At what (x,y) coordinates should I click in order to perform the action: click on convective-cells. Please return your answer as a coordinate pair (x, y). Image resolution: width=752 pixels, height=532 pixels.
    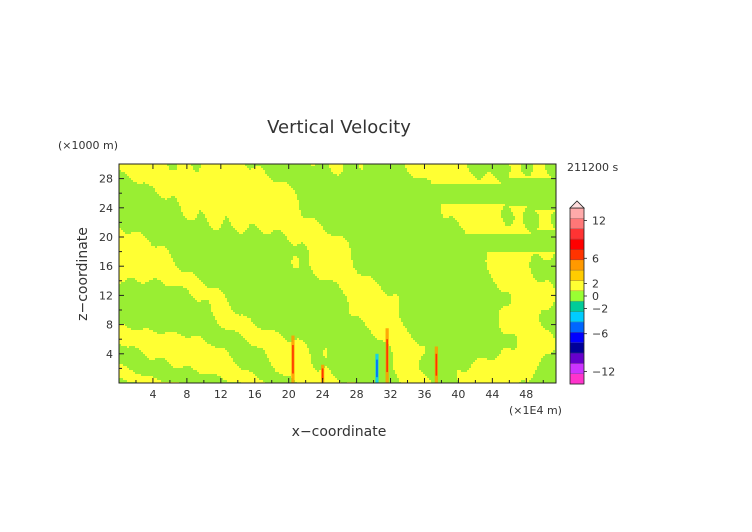
    Looking at the image, I should click on (364, 355).